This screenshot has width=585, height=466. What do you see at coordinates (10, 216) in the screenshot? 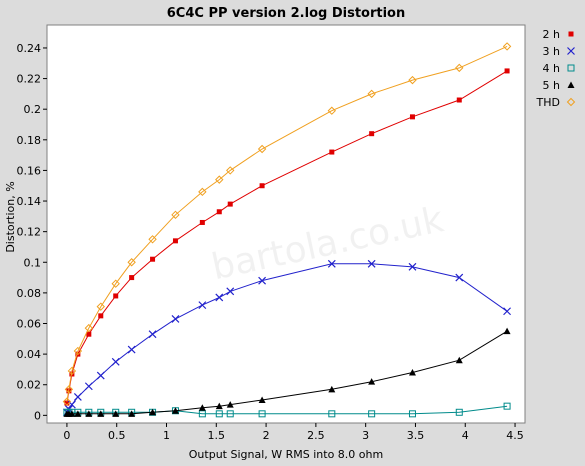
I see `y-axis-label: Distortion, %` at bounding box center [10, 216].